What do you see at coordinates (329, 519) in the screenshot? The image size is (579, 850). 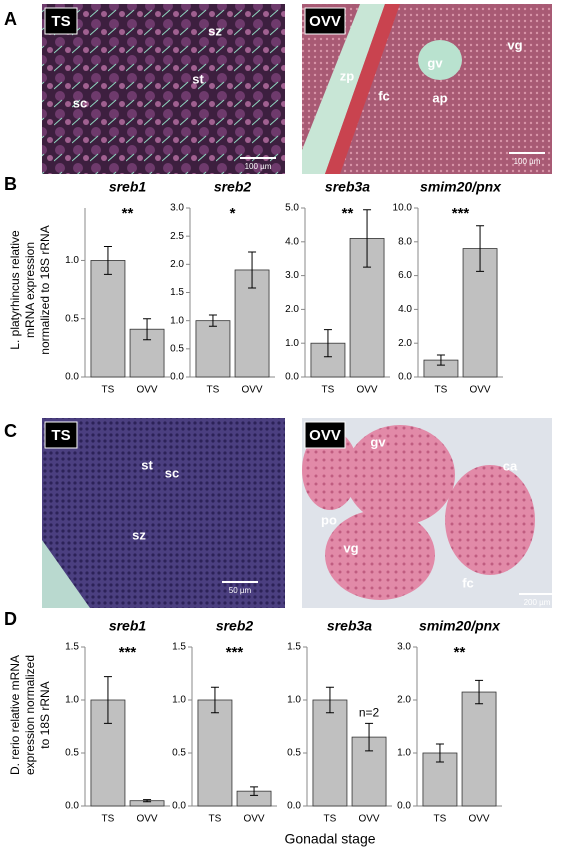 I see `image-label: po` at bounding box center [329, 519].